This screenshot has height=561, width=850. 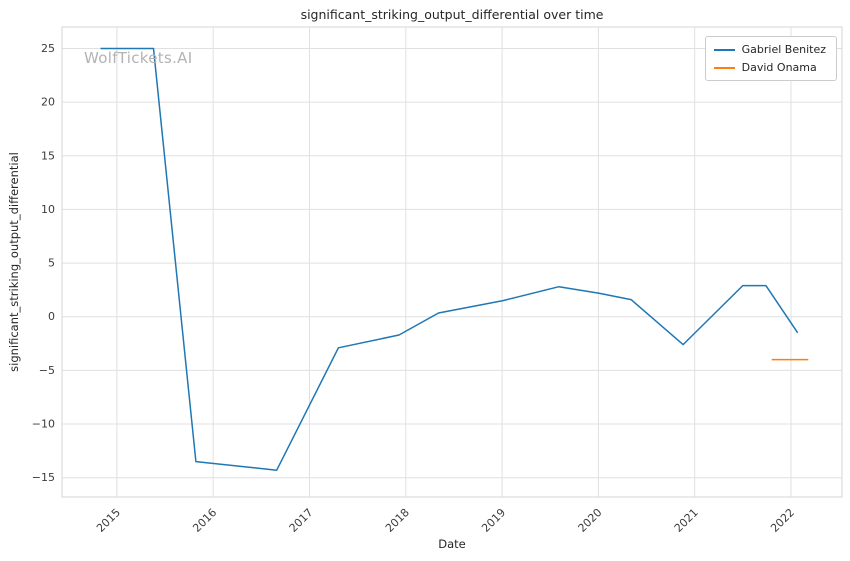 What do you see at coordinates (138, 58) in the screenshot?
I see `watermark: WolfTickets.AI` at bounding box center [138, 58].